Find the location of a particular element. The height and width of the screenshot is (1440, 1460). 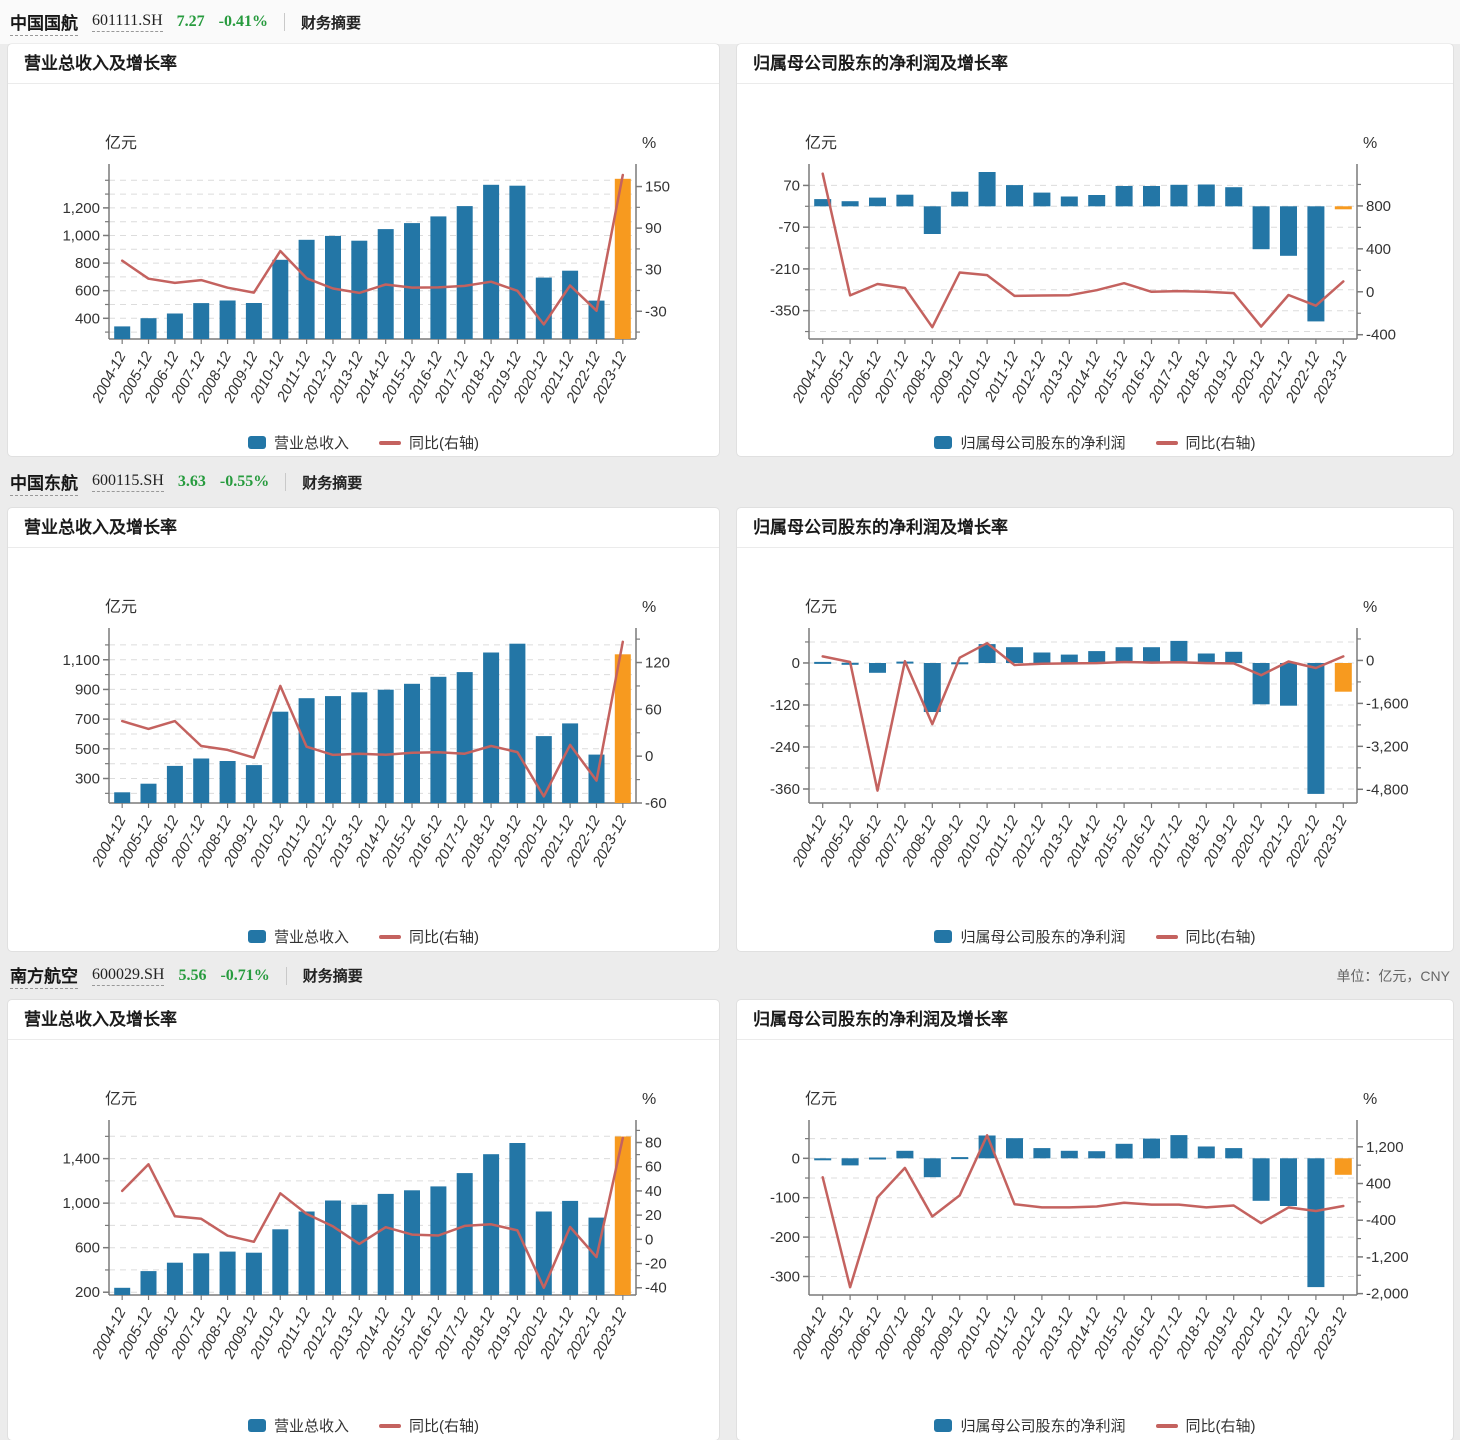

stock-header-row: 中国东航 600115.SH 3.63 -0.55% 财务摘要 is located at coordinates (730, 482).